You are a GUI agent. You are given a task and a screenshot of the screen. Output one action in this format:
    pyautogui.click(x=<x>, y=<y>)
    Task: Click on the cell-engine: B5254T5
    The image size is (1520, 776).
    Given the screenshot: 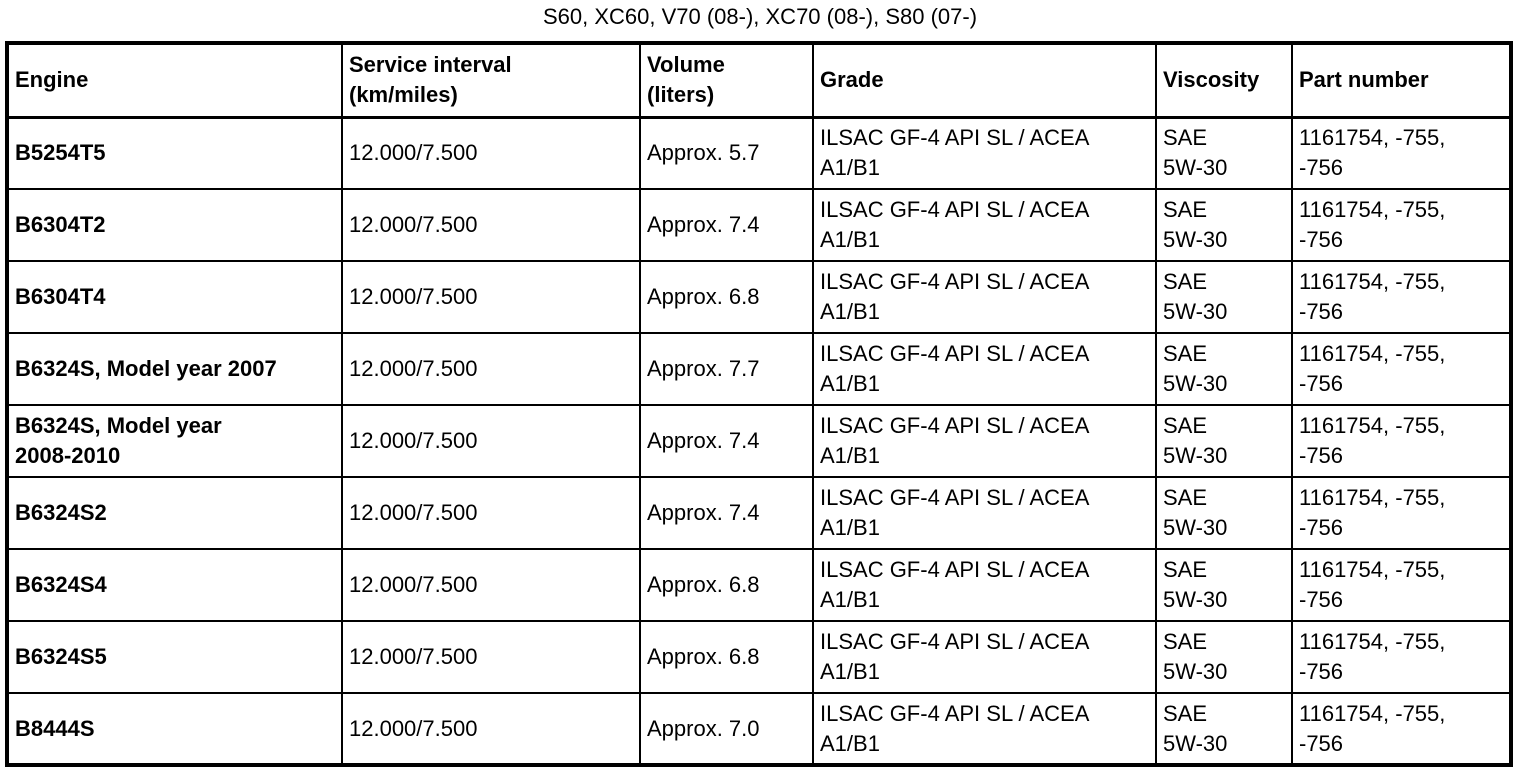 What is the action you would take?
    pyautogui.click(x=174, y=153)
    